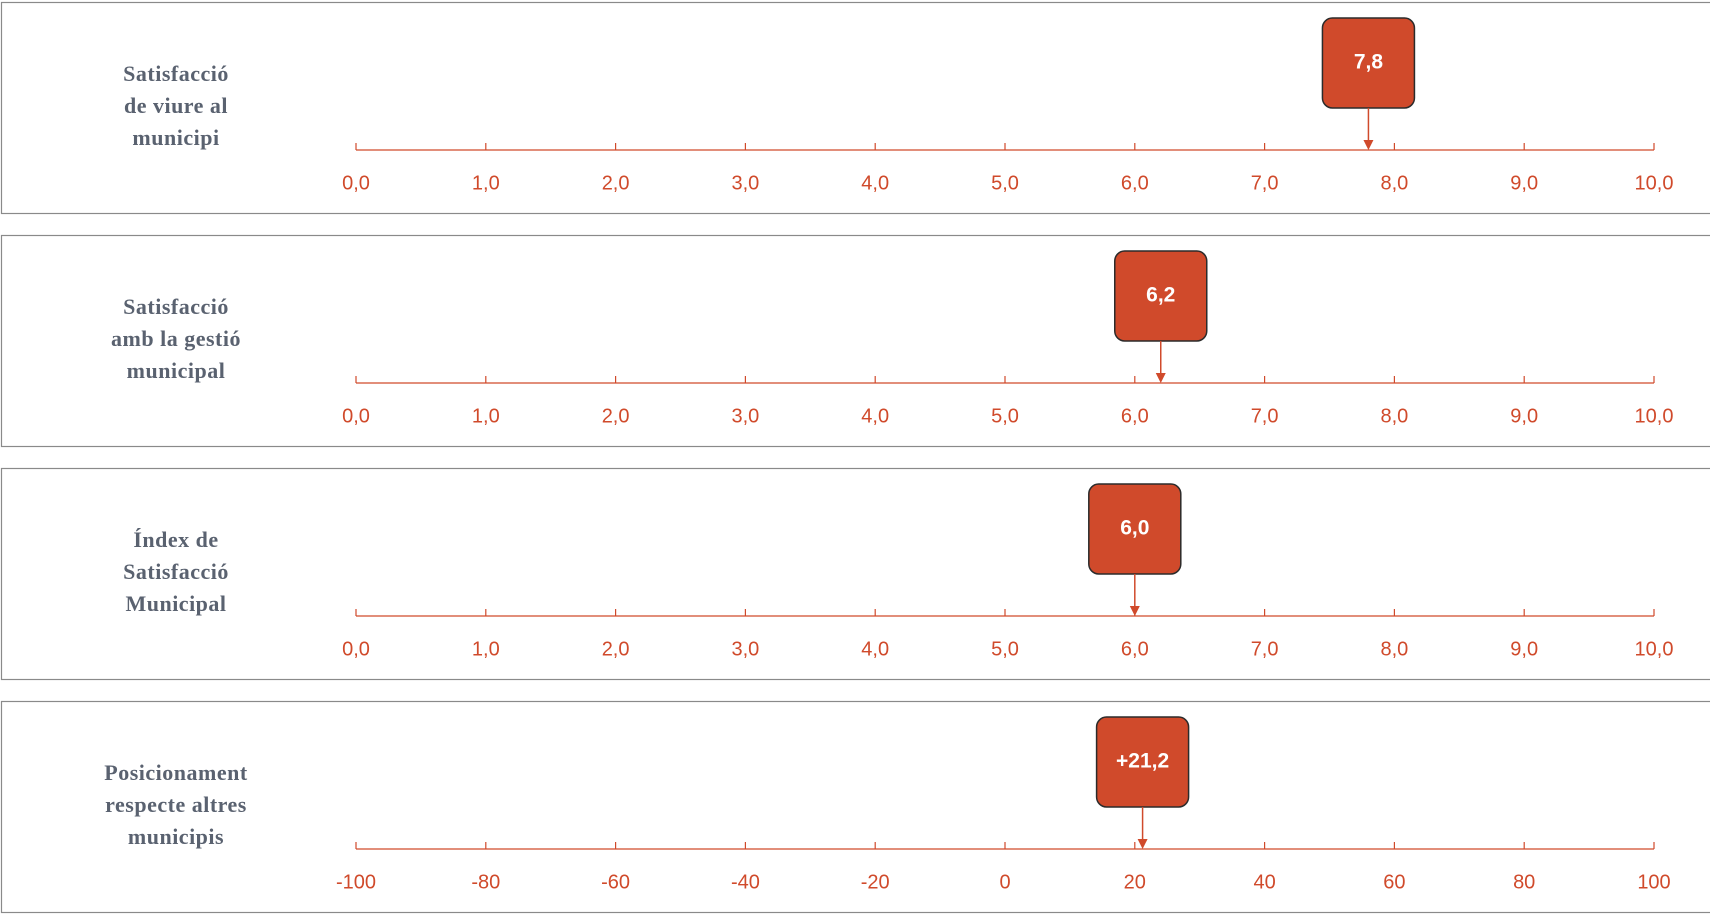  I want to click on panel-title: Índex de, so click(175, 539).